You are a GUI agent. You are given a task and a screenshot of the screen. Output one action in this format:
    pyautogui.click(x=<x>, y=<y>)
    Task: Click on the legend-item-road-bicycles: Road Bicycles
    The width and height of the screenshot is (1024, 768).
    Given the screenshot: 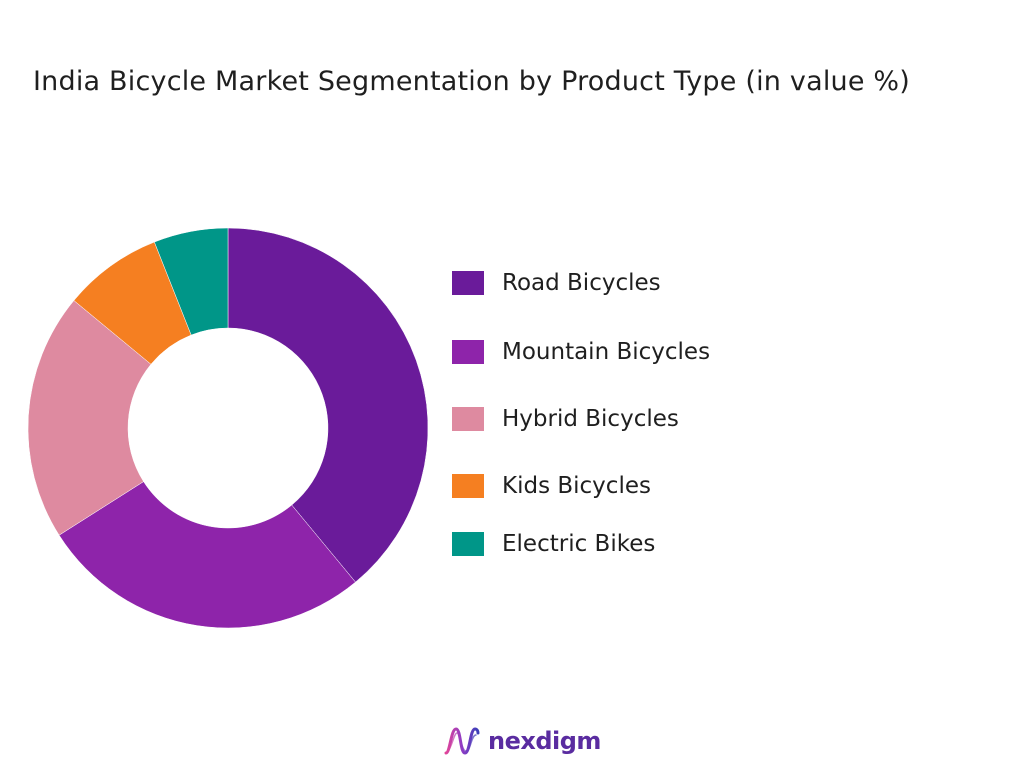 What is the action you would take?
    pyautogui.click(x=556, y=283)
    